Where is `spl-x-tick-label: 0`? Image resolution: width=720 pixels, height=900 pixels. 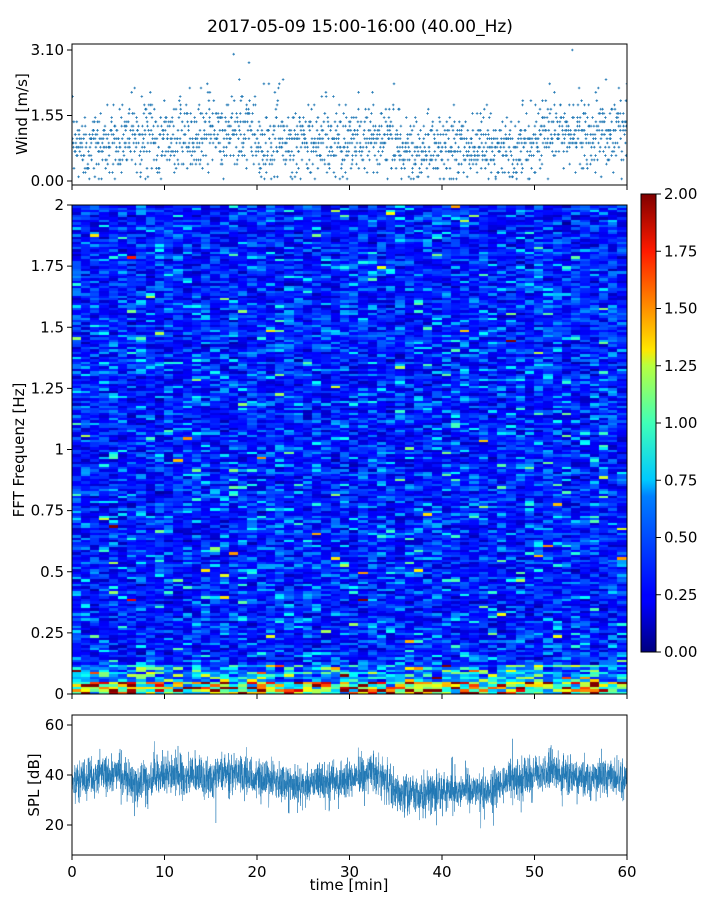 spl-x-tick-label: 0 is located at coordinates (72, 872).